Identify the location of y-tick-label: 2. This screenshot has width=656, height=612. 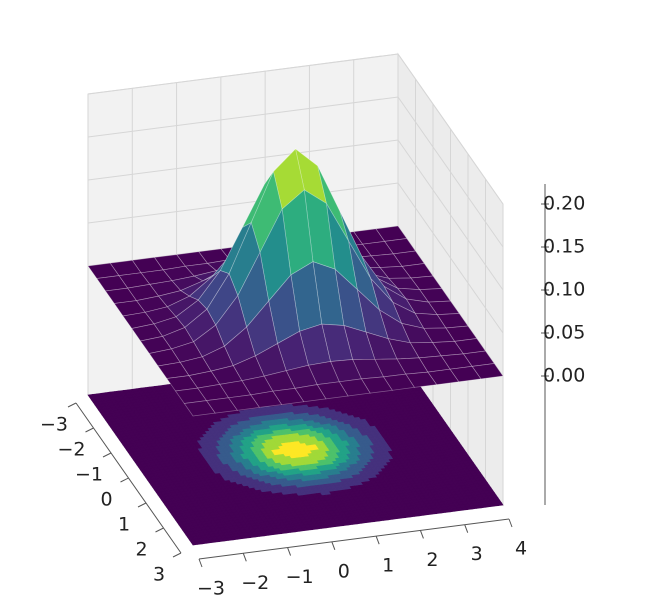
(141, 550).